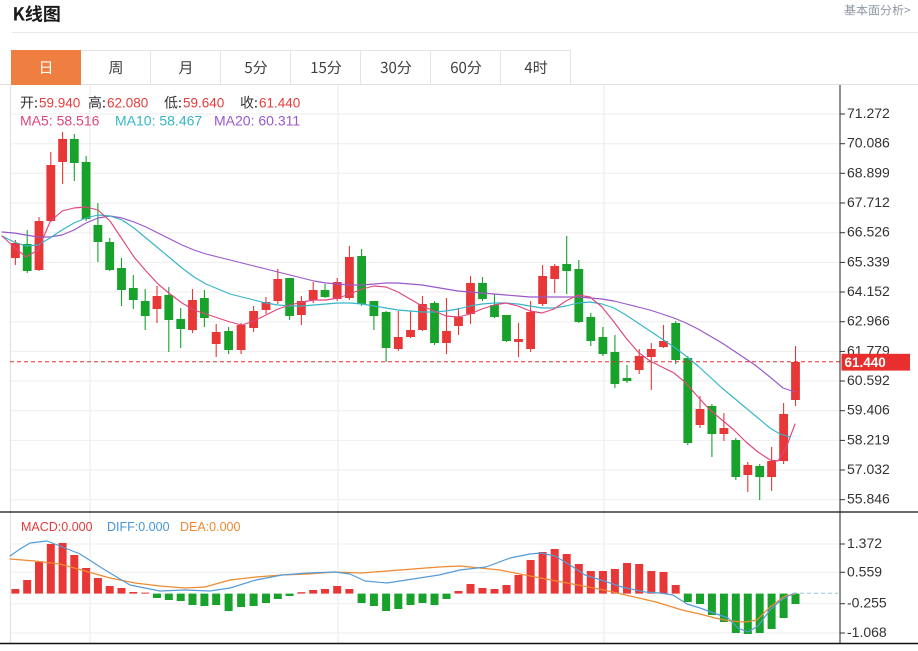  What do you see at coordinates (868, 113) in the screenshot?
I see `svg-text: 71.272` at bounding box center [868, 113].